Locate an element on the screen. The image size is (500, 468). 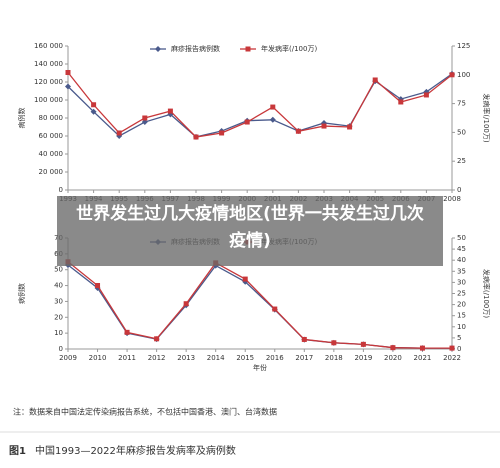
y-tick-label: 40 is located at coordinates (58, 286).